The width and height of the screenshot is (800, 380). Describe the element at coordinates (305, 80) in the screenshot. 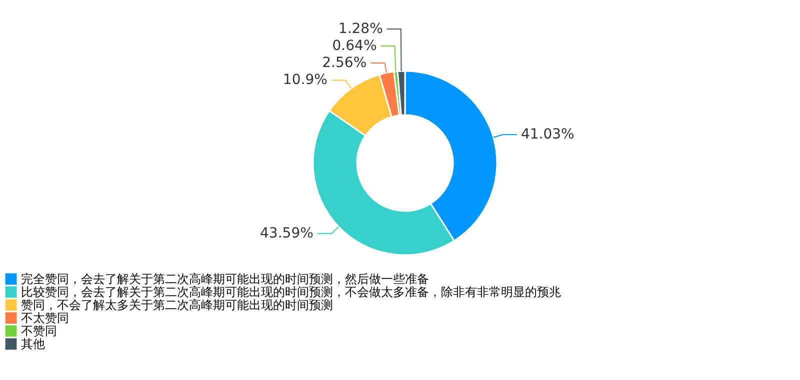

I see `data-label: 10.9%` at that location.